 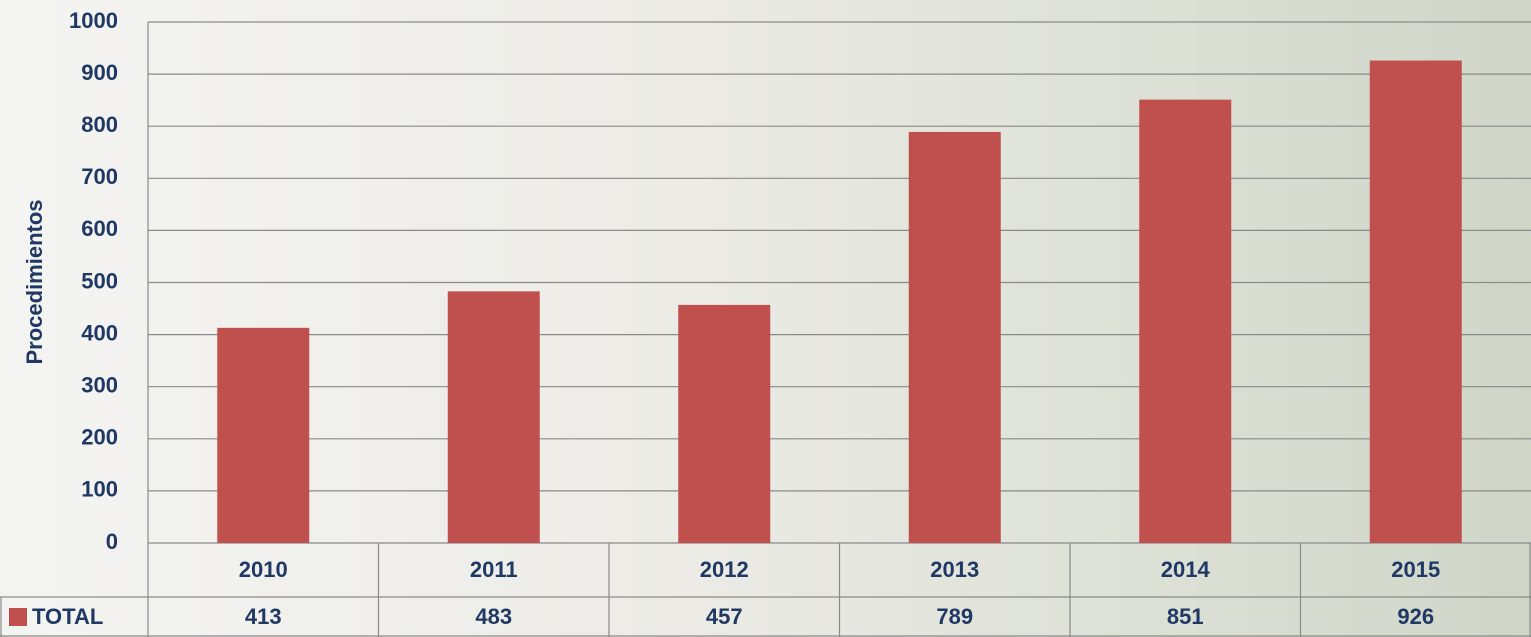 What do you see at coordinates (1185, 616) in the screenshot?
I see `table-value: 851` at bounding box center [1185, 616].